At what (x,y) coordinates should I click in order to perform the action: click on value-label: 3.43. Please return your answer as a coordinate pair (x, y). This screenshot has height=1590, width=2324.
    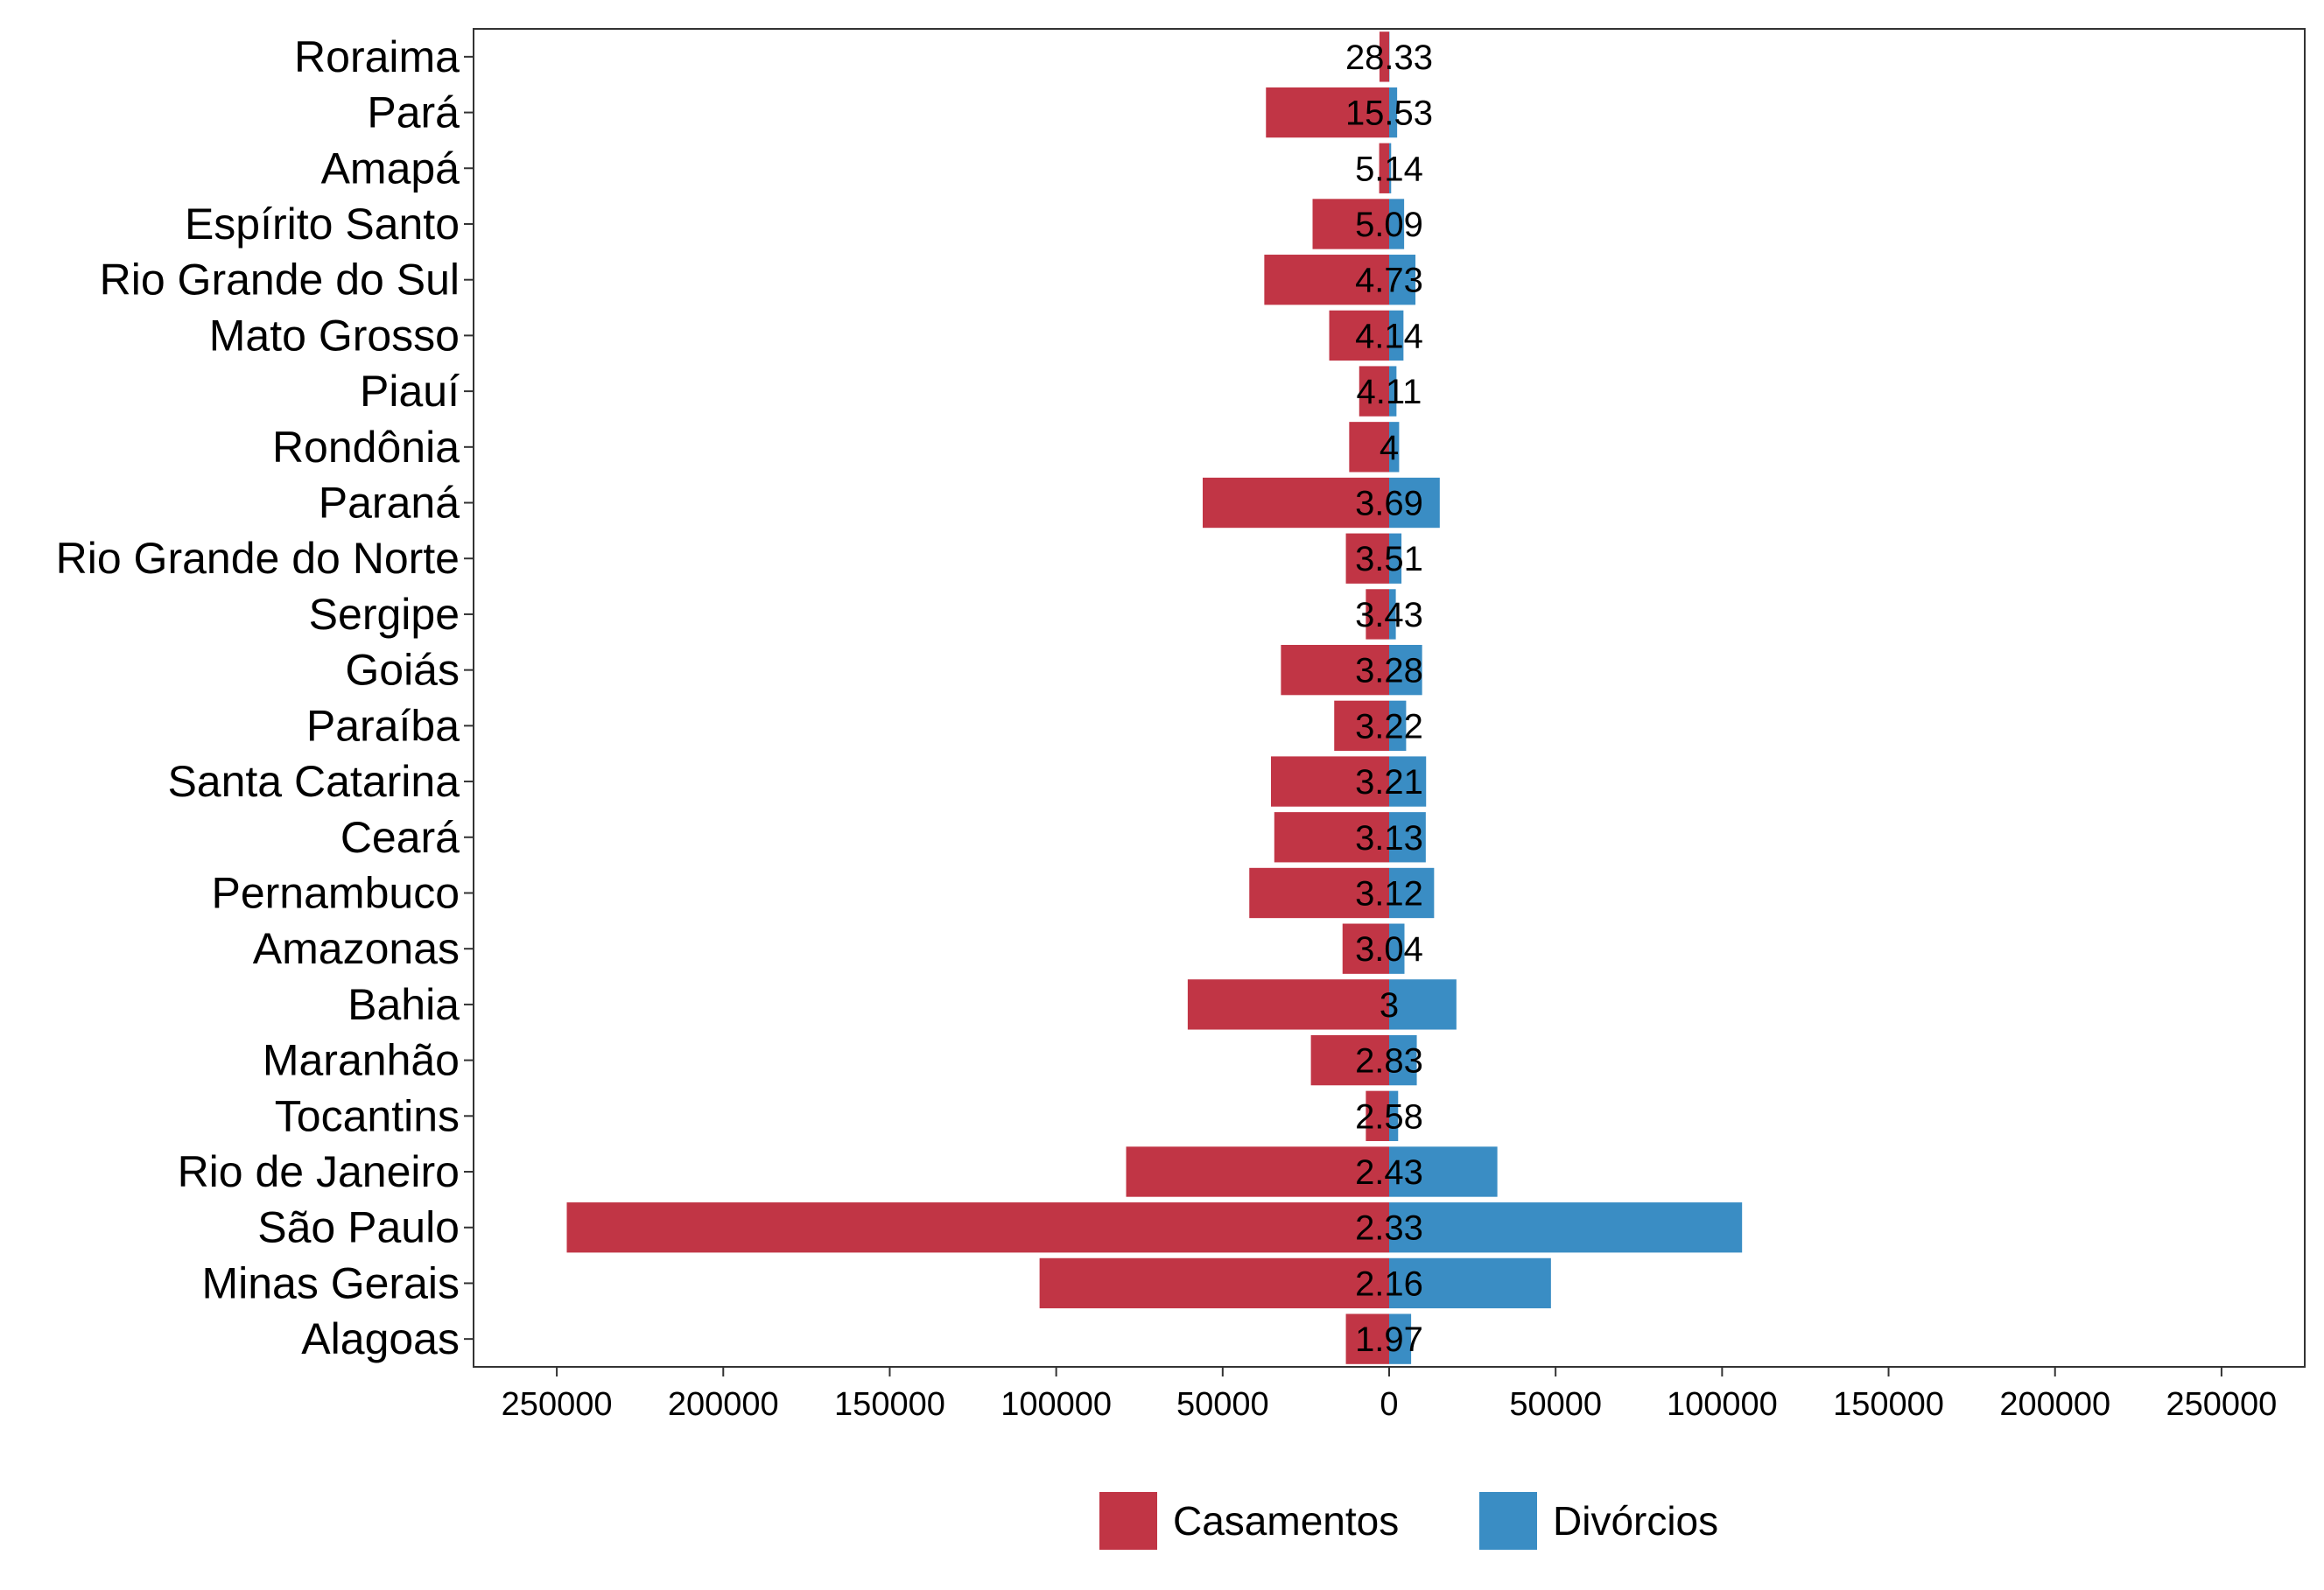
    Looking at the image, I should click on (1389, 615).